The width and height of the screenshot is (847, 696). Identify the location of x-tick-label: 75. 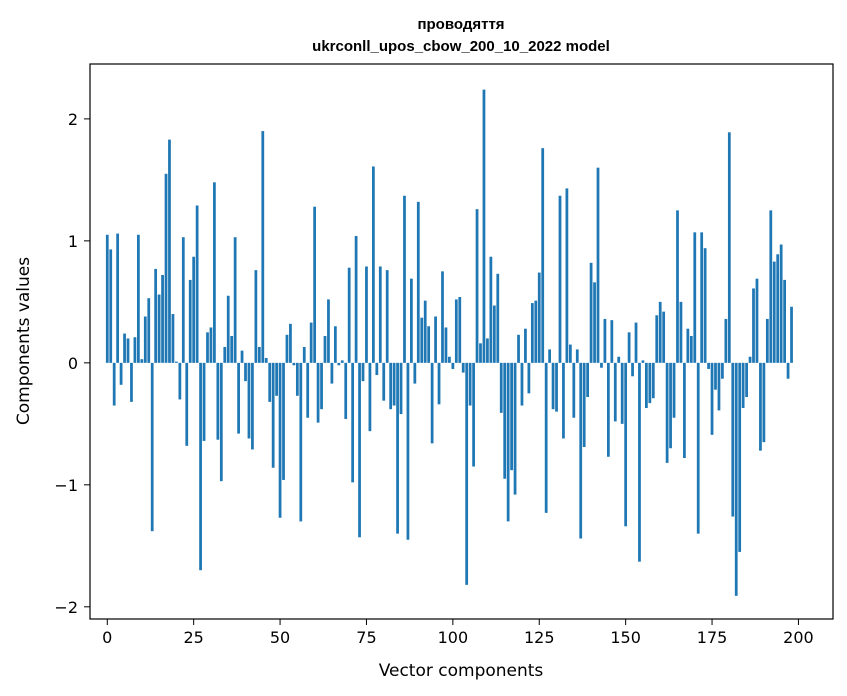
(366, 637).